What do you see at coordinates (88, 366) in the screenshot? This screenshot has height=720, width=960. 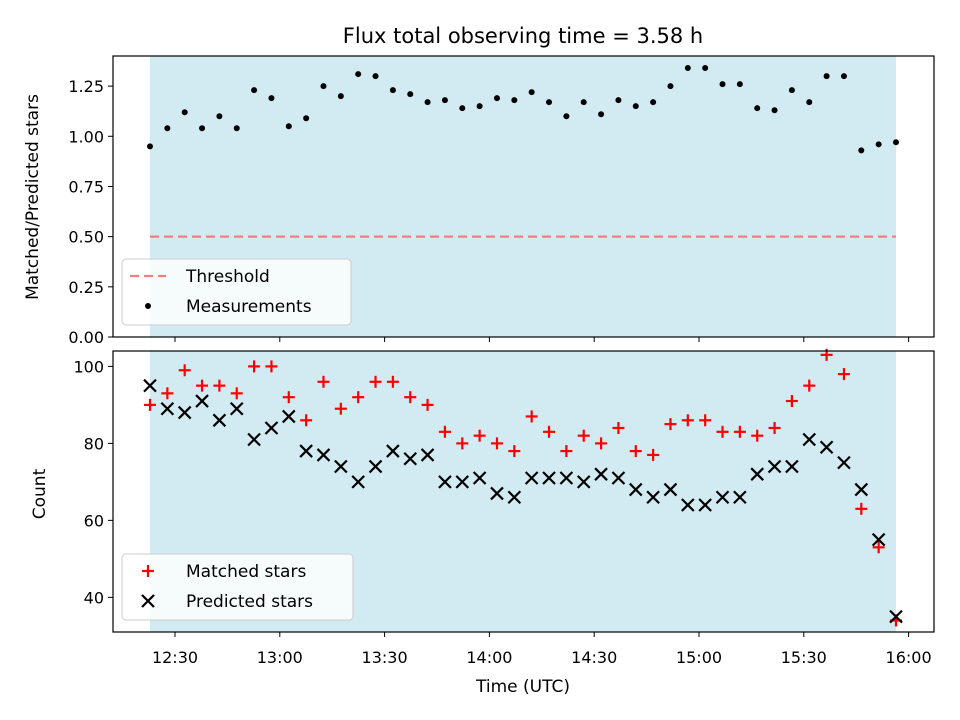 I see `y-tick-label: 100` at bounding box center [88, 366].